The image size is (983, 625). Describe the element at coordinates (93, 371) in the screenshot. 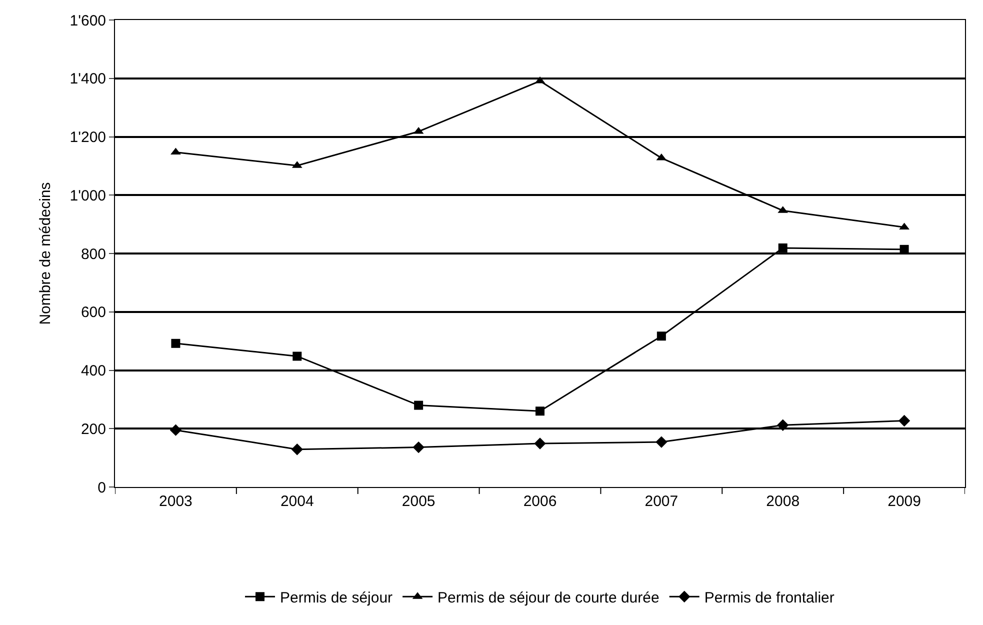

I see `y-tick-label: 400` at that location.